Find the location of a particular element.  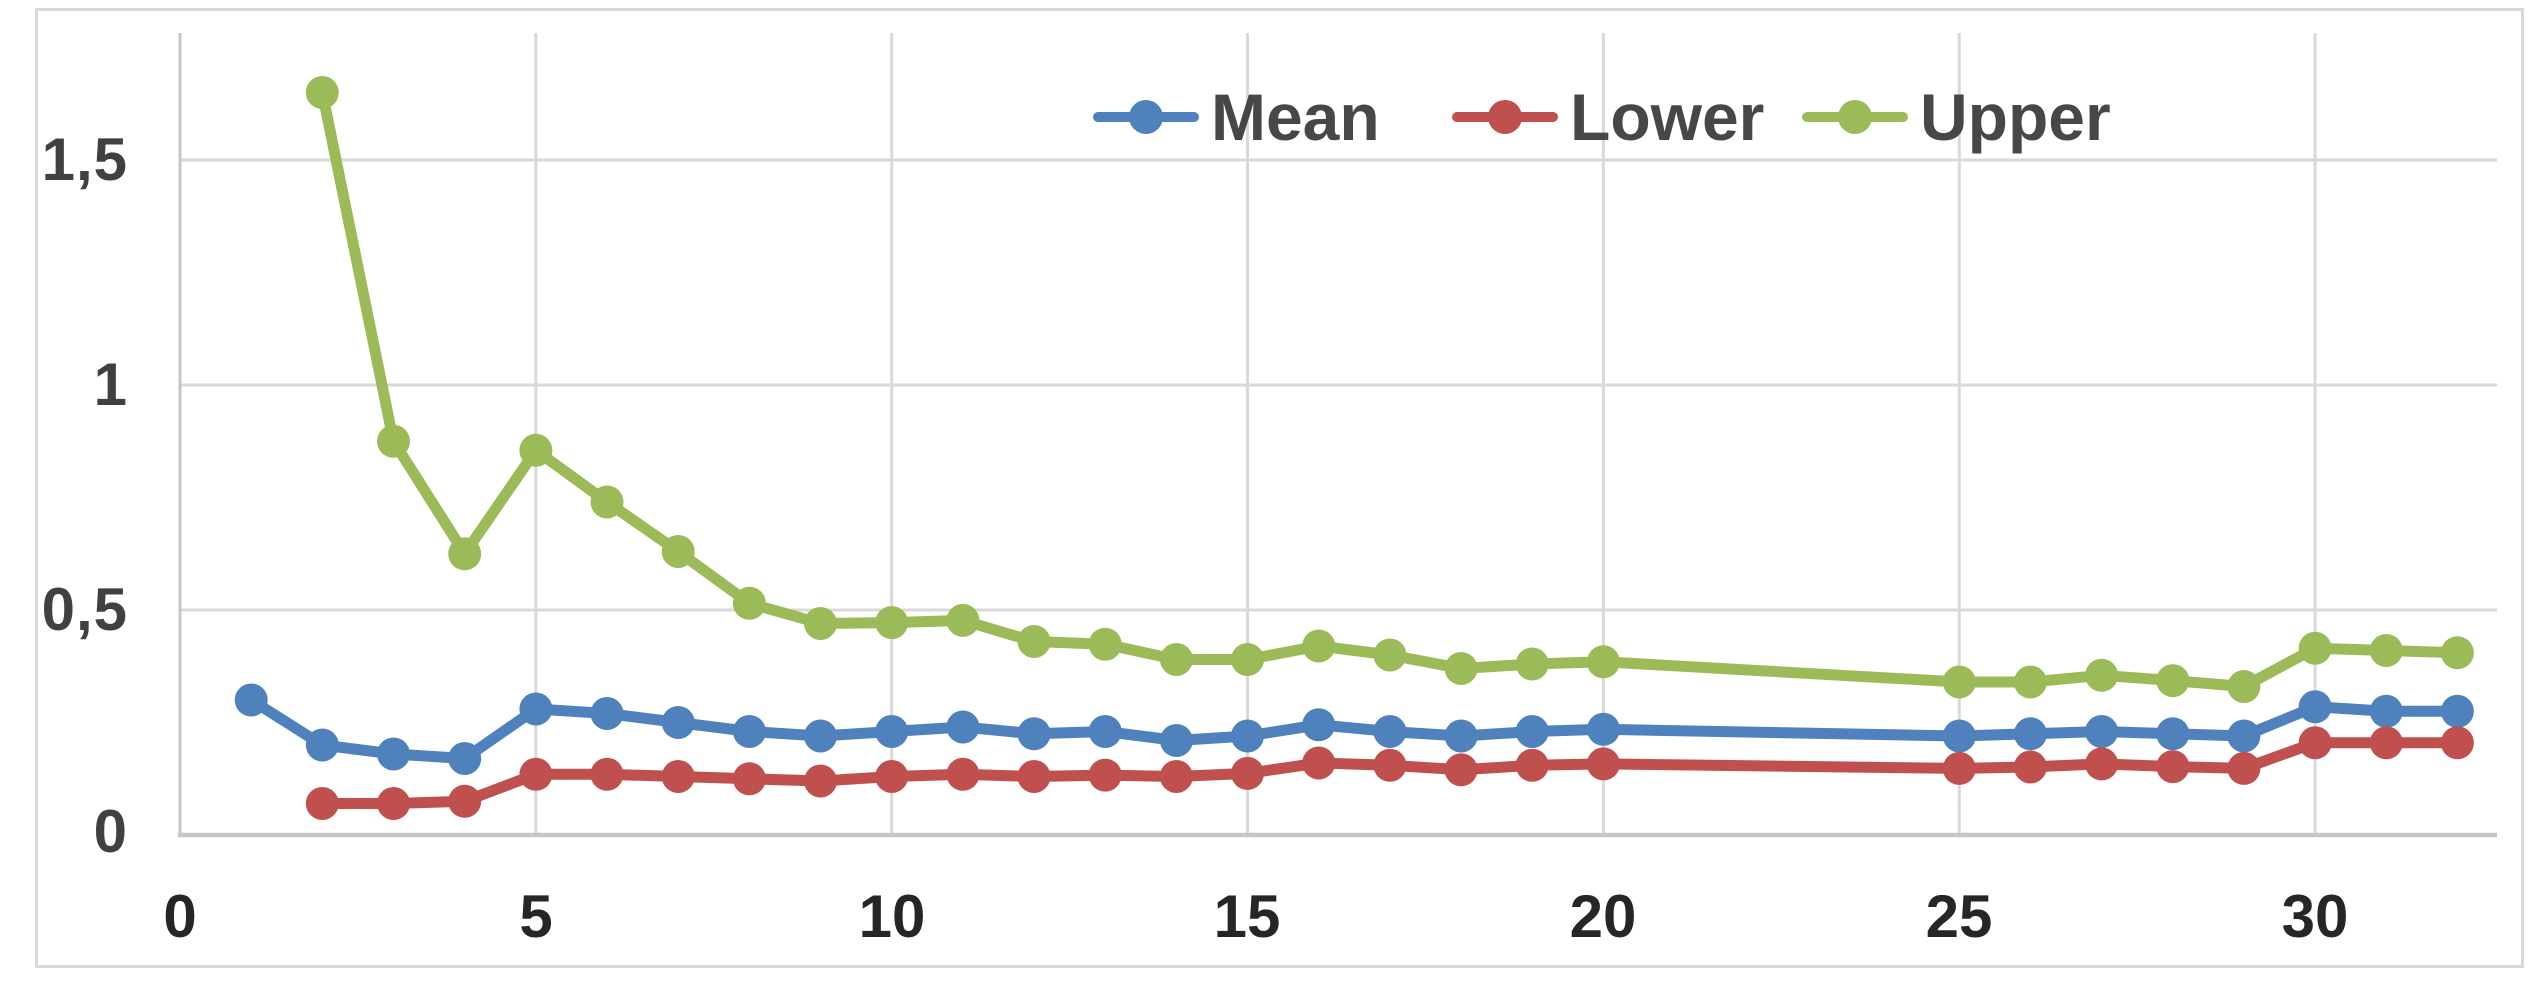

data-point-lower-x20 is located at coordinates (1603, 764).